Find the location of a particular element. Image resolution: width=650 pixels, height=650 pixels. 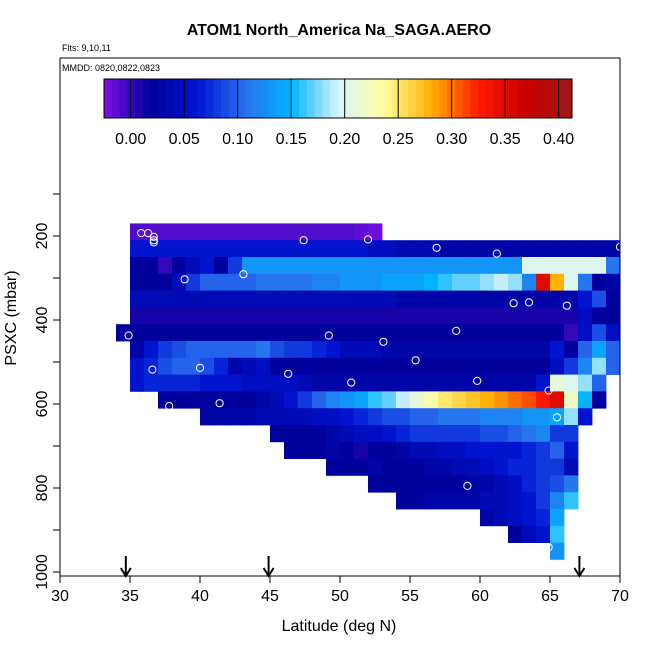

flight-marker-arrow is located at coordinates (125, 567).